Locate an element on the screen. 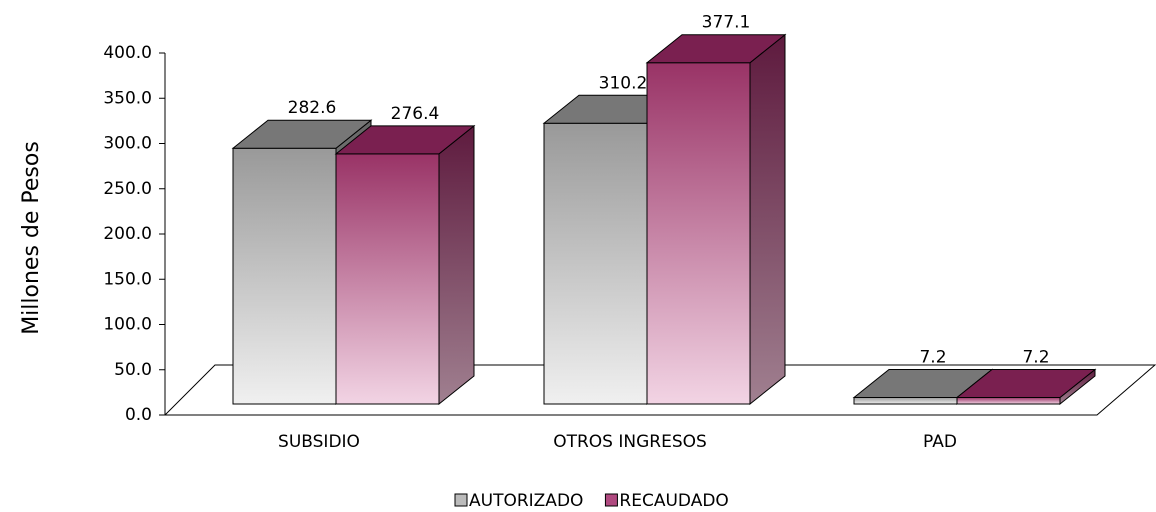  y-tick-label: 350.0 is located at coordinates (127, 98).